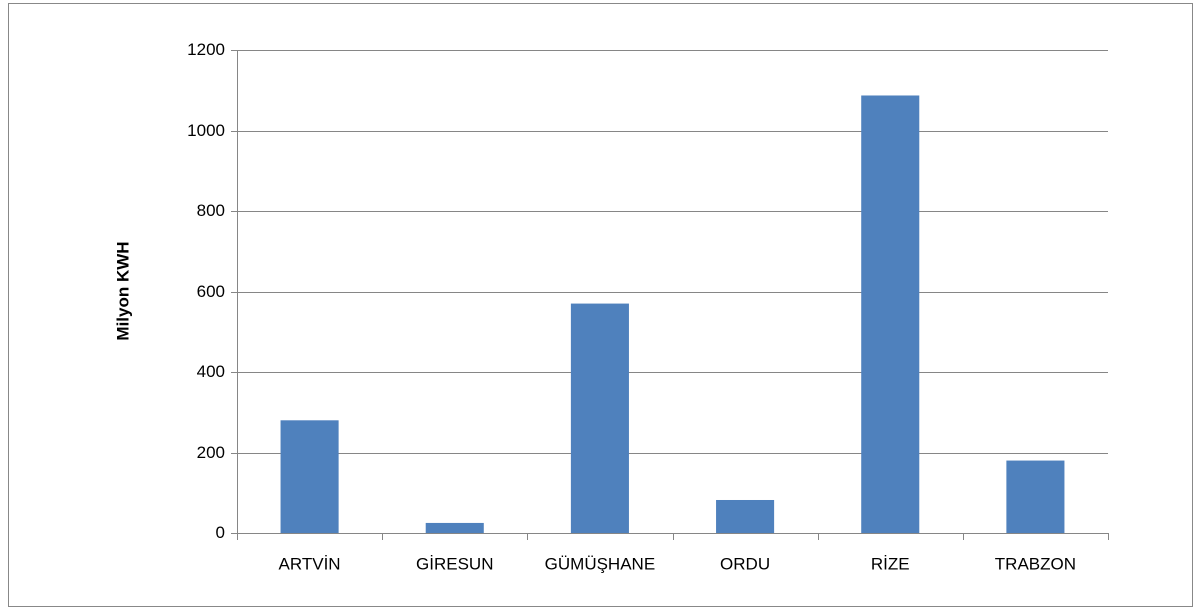  Describe the element at coordinates (890, 563) in the screenshot. I see `x-tick-label: RİZE` at that location.